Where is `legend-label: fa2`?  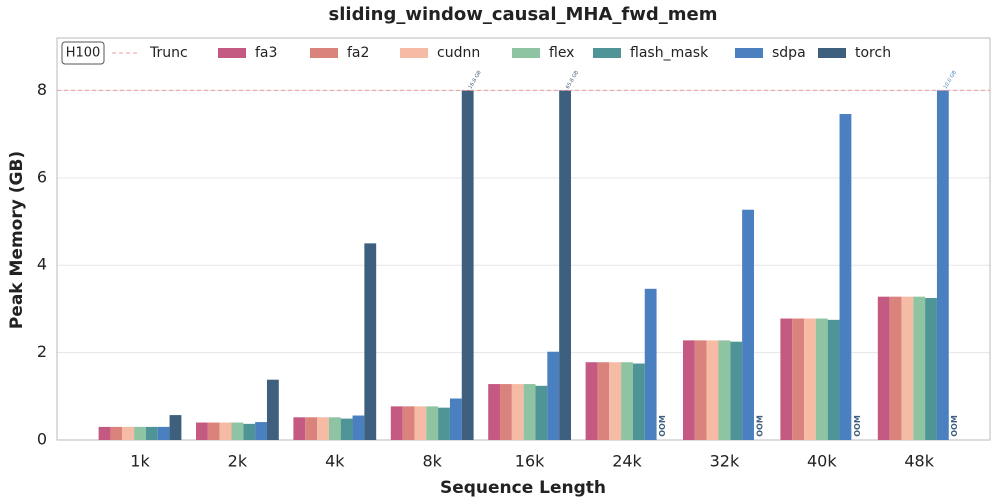 legend-label: fa2 is located at coordinates (358, 53).